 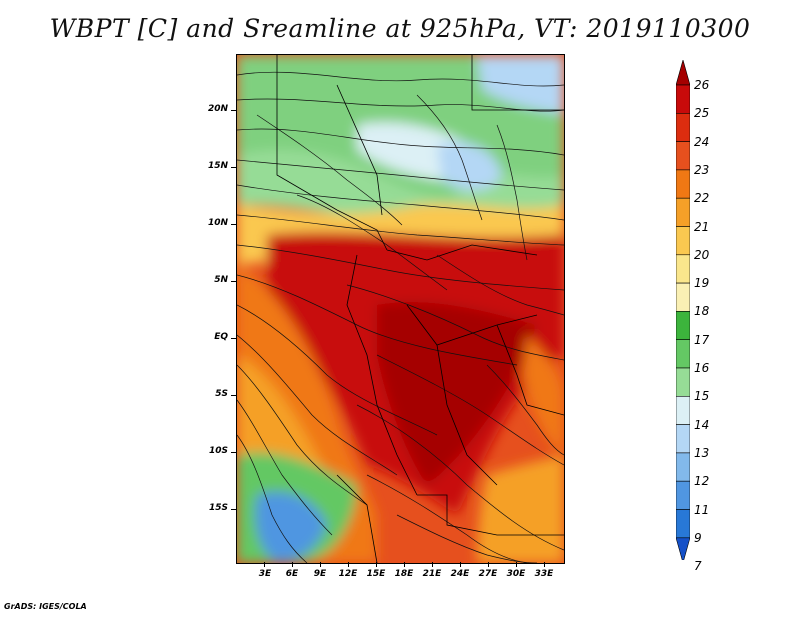 What do you see at coordinates (702, 113) in the screenshot?
I see `colorbar-label: 25` at bounding box center [702, 113].